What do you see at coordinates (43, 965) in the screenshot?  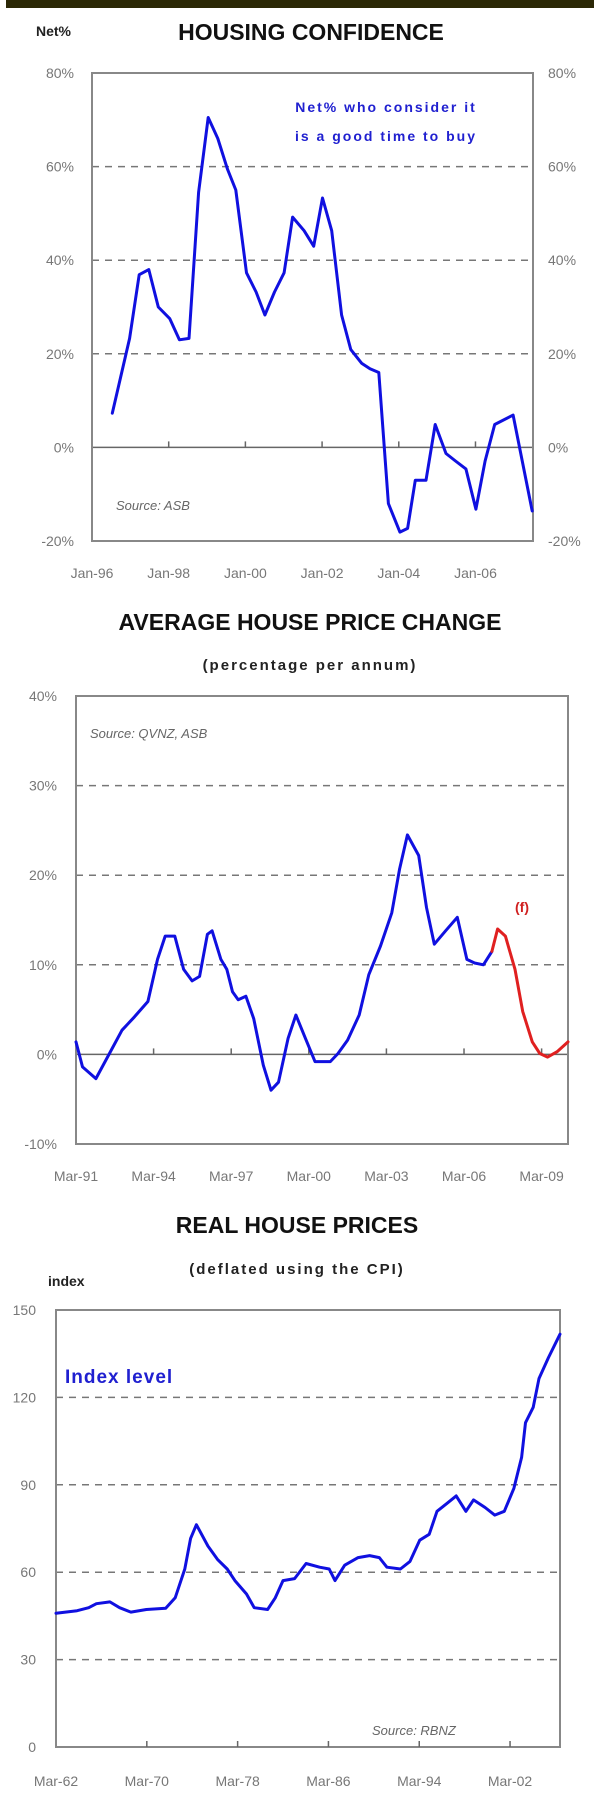 I see `y-tick-label: 10%` at bounding box center [43, 965].